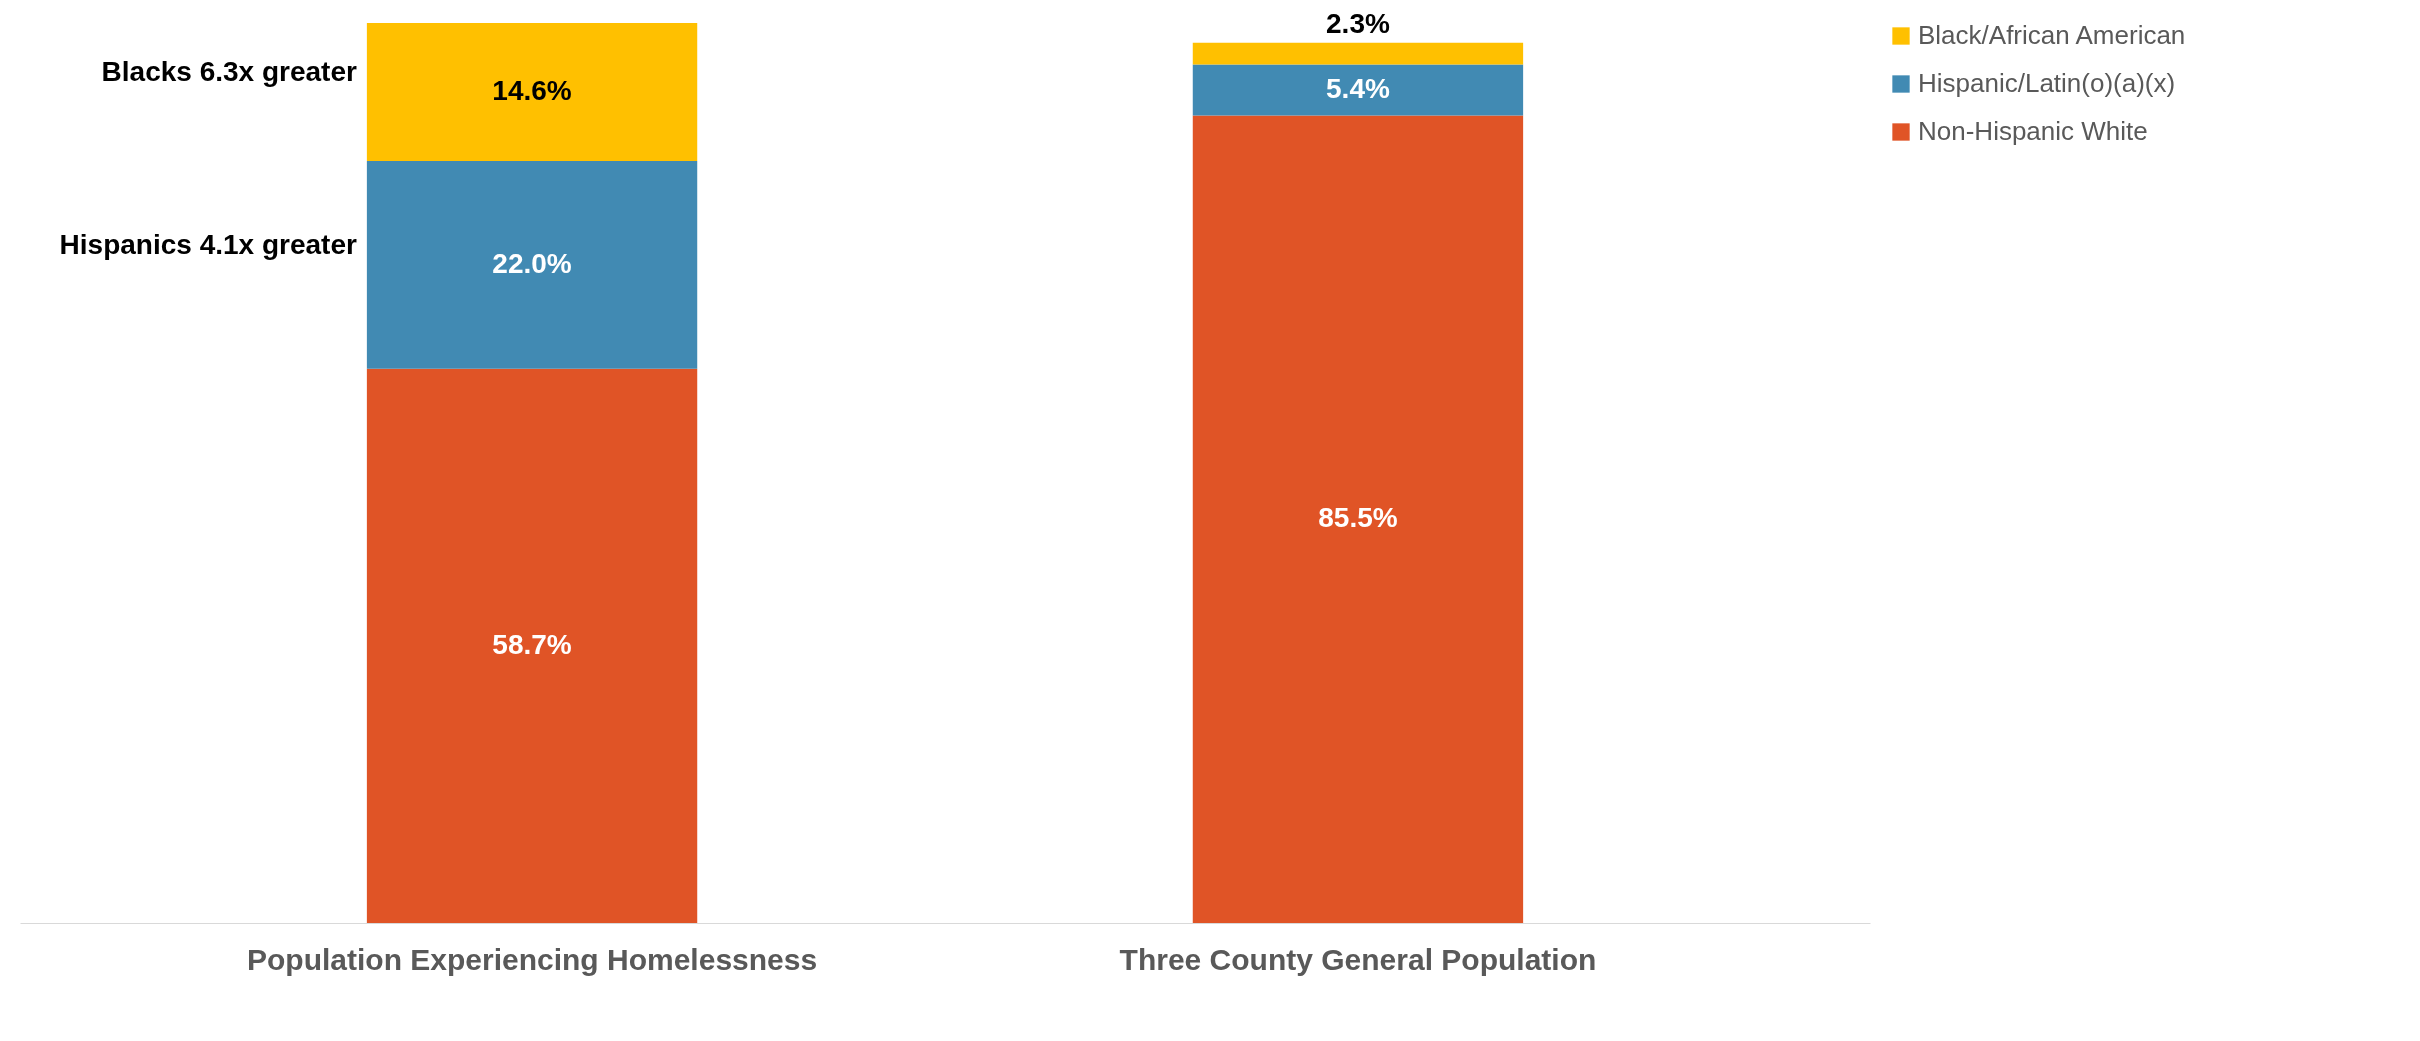  I want to click on x-tick-label: Three County General Population, so click(1358, 959).